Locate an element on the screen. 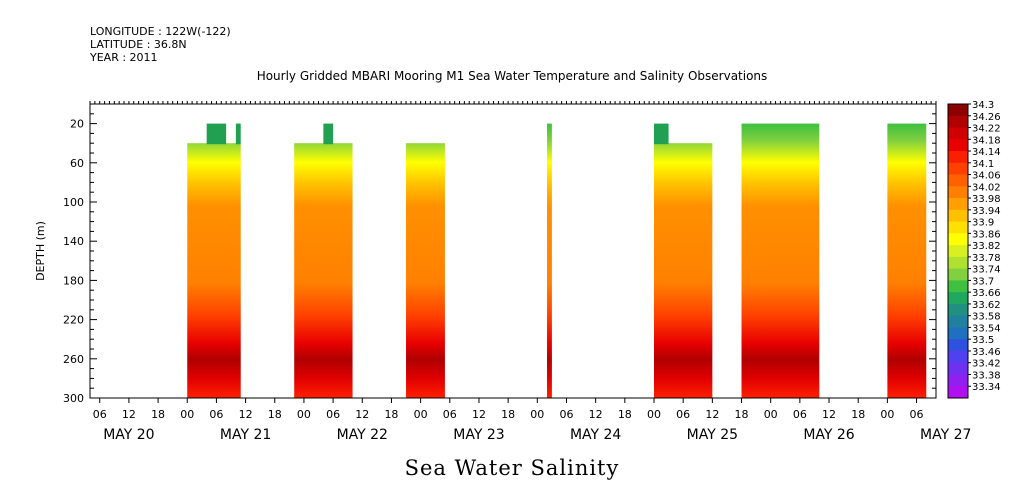 Image resolution: width=1009 pixels, height=504 pixels. x-date-label: MAY 25 is located at coordinates (712, 435).